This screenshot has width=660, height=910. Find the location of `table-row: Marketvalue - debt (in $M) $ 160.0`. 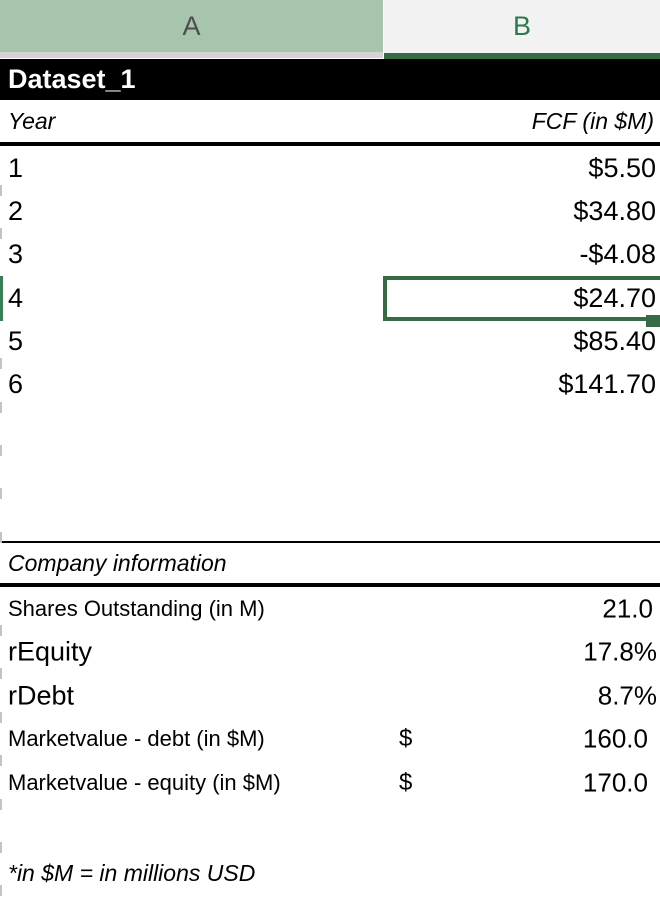

table-row: Marketvalue - debt (in $M) $ 160.0 is located at coordinates (330, 738).